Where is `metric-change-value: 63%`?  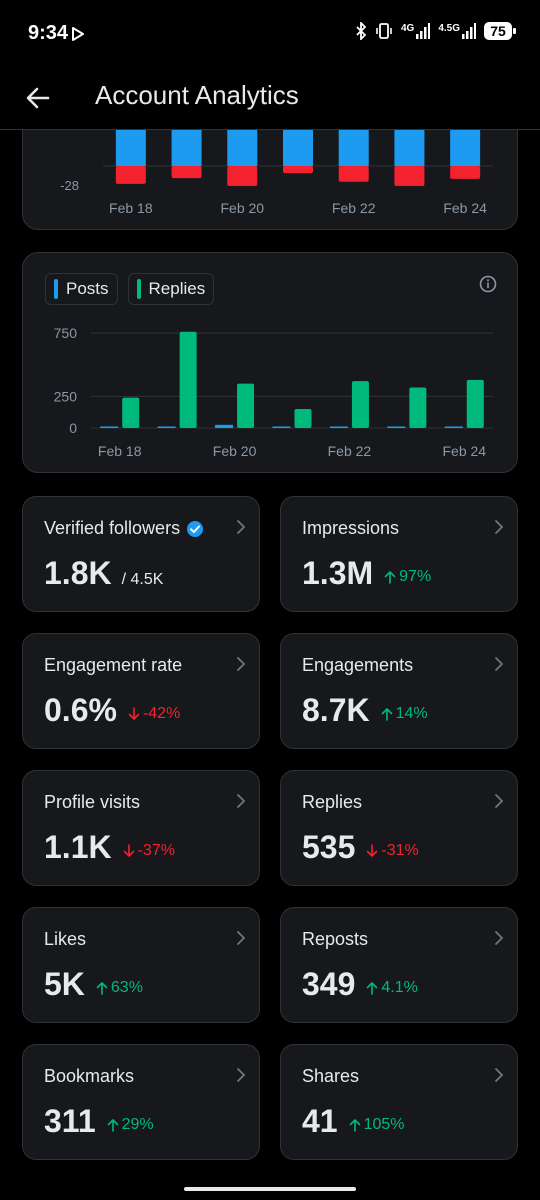 metric-change-value: 63% is located at coordinates (126, 987).